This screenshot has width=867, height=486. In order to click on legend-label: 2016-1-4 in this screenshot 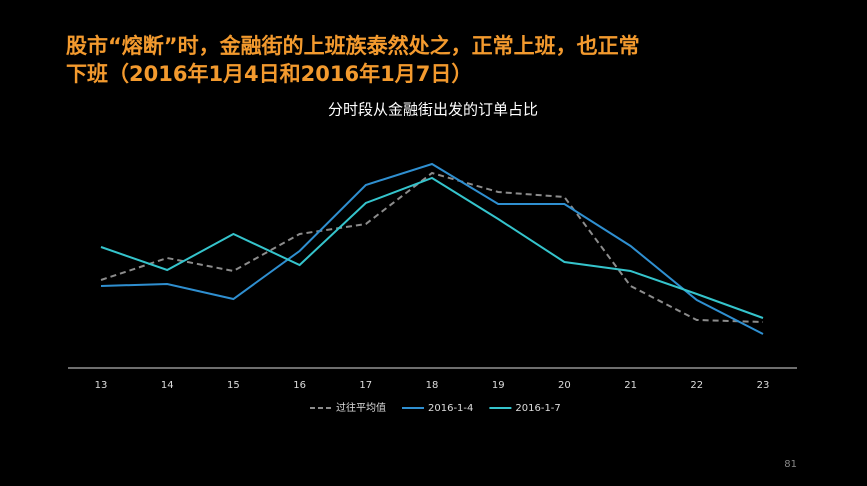, I will do `click(450, 408)`.